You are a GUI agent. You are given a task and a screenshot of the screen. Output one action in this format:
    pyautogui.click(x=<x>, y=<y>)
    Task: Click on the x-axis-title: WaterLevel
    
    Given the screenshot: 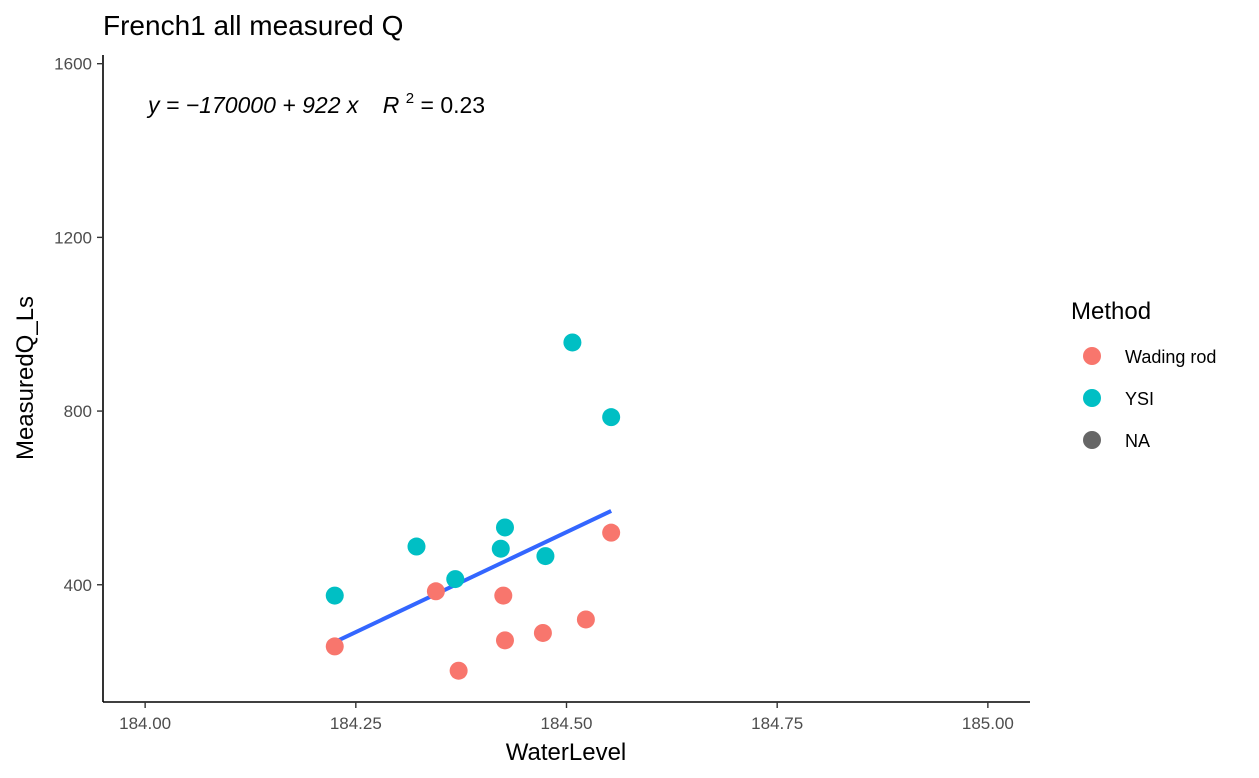 What is the action you would take?
    pyautogui.click(x=566, y=752)
    